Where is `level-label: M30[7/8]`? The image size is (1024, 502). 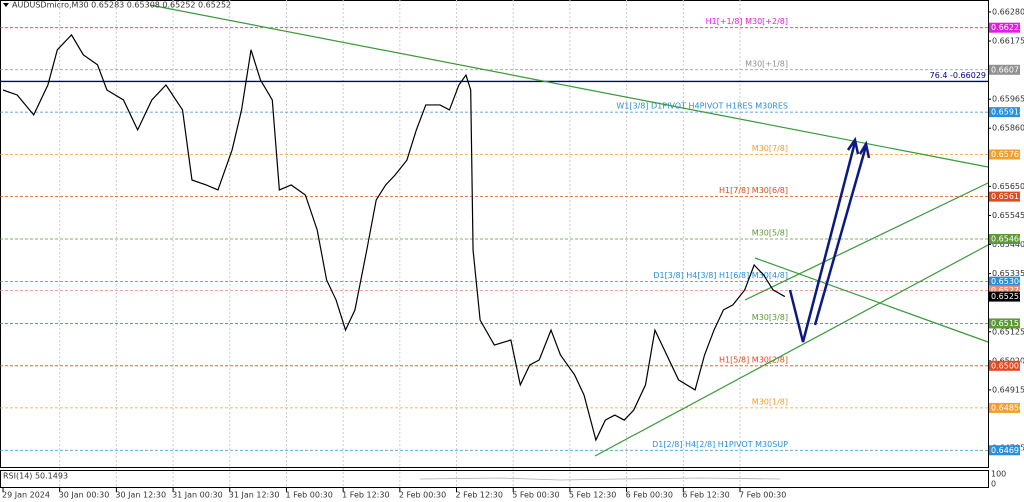
level-label: M30[7/8] is located at coordinates (770, 148).